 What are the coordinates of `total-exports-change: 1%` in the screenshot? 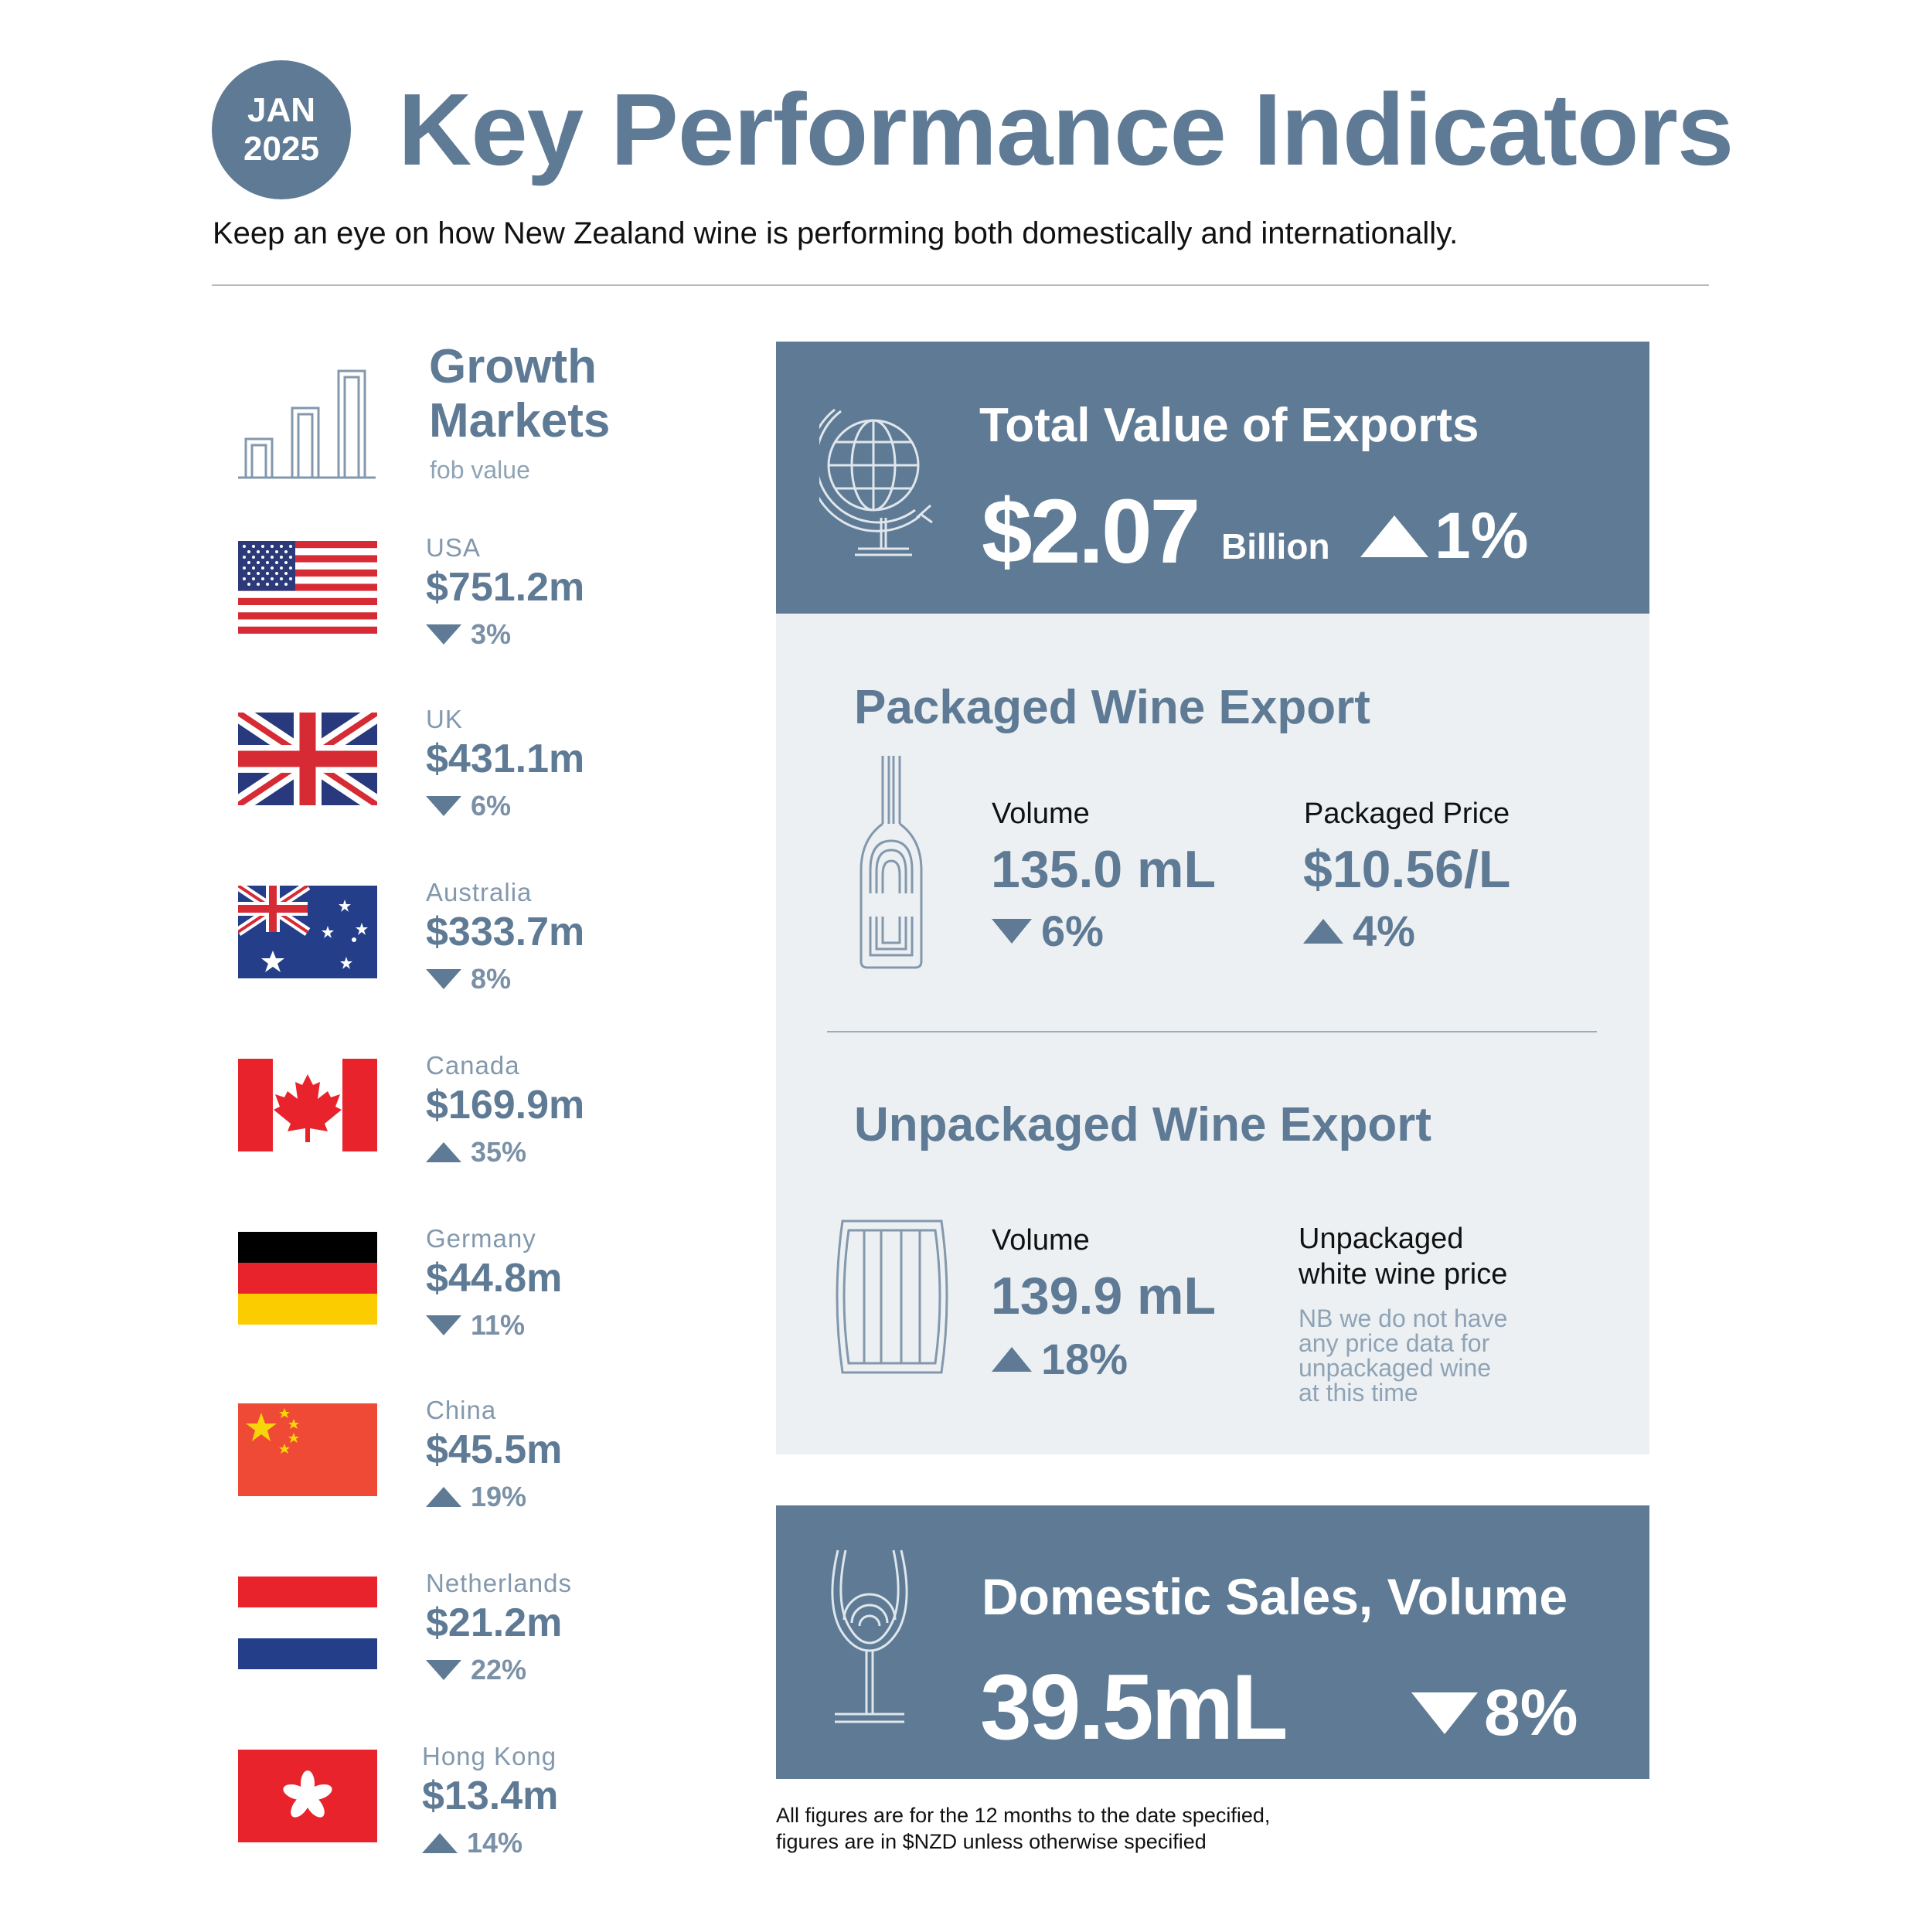 It's located at (1444, 535).